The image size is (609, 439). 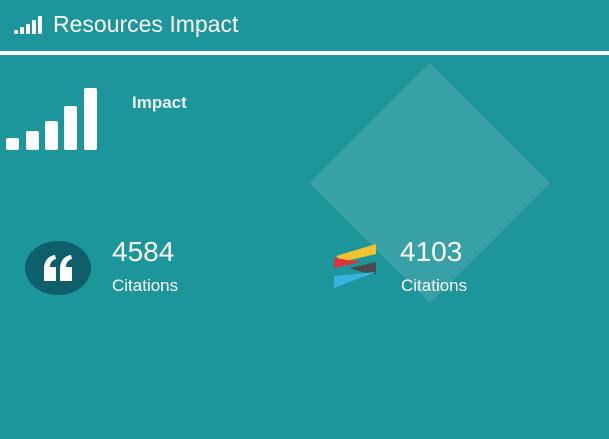 I want to click on source-logo-icon, so click(x=356, y=269).